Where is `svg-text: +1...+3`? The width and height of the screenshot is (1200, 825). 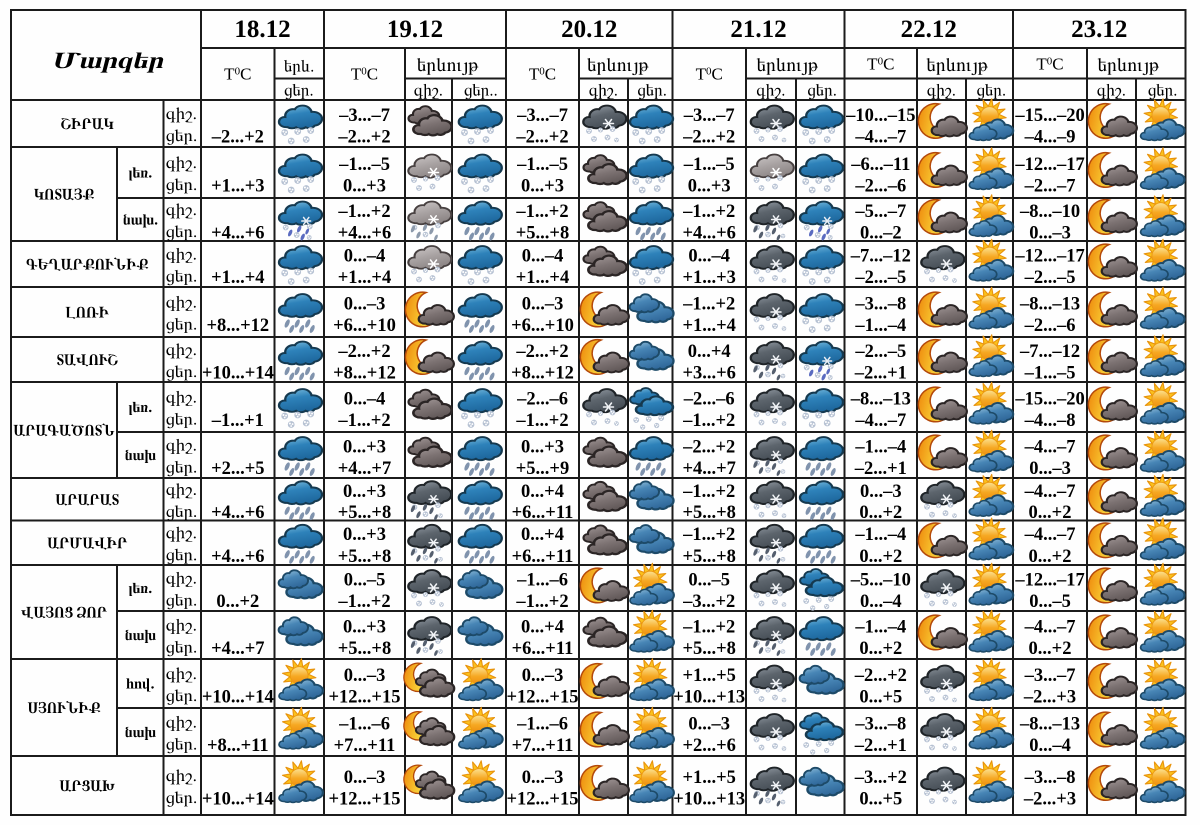
svg-text: +1...+3 is located at coordinates (708, 278).